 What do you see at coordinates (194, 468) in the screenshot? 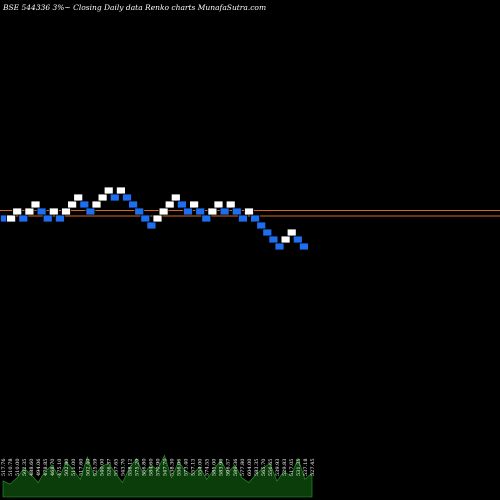
I see `volume-label: 557.13` at bounding box center [194, 468].